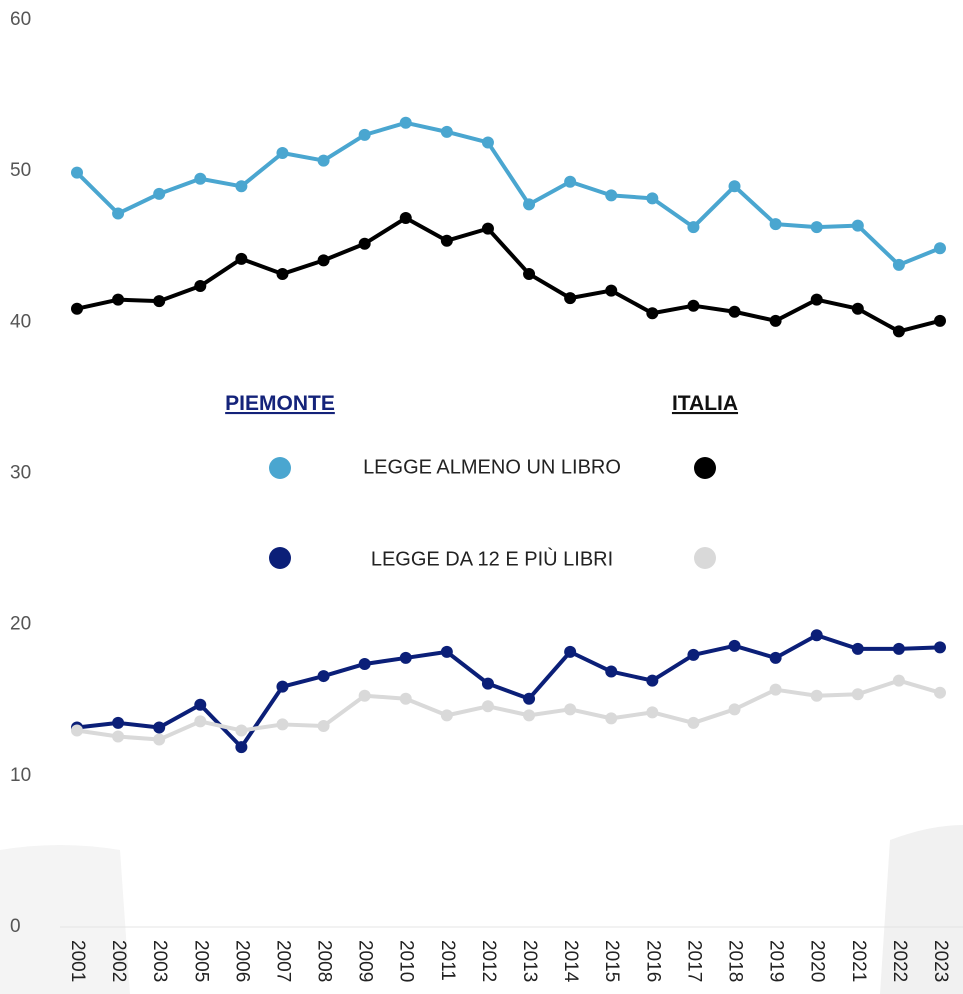 This screenshot has height=994, width=963. Describe the element at coordinates (200, 961) in the screenshot. I see `x-tick-label: 2005` at that location.